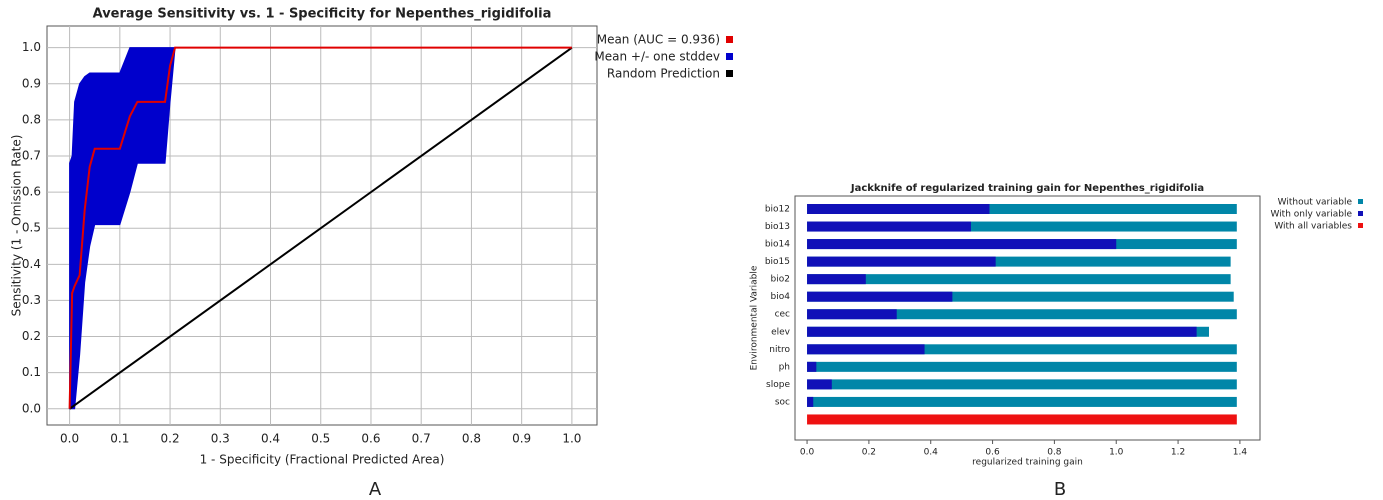 This screenshot has height=500, width=1383. I want to click on y-tick-label: 1.0, so click(31, 47).